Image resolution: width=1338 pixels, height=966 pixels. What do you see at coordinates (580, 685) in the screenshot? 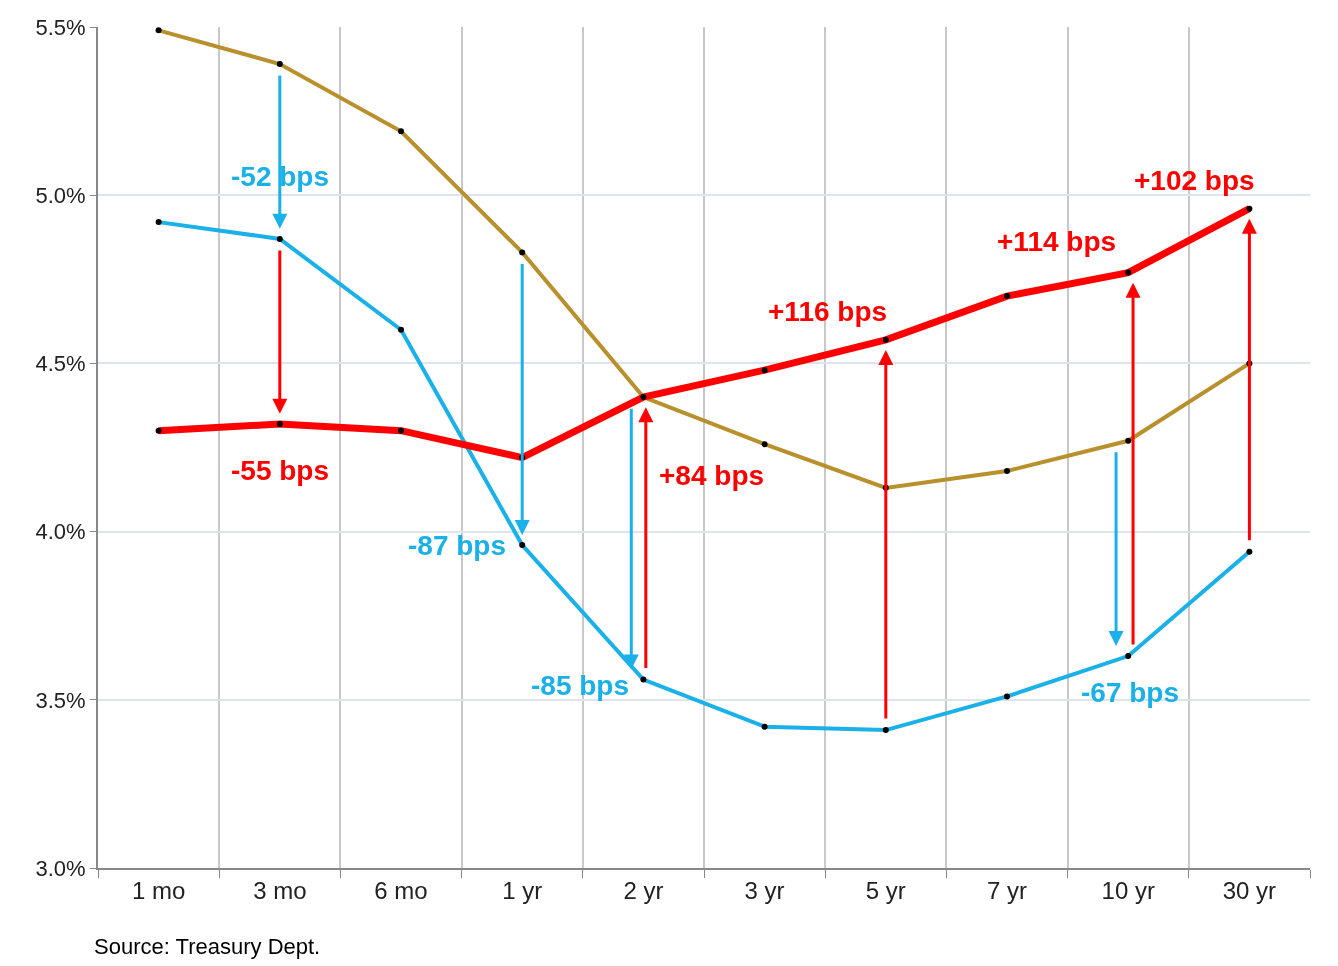
I see `annotation: -85 bps` at bounding box center [580, 685].